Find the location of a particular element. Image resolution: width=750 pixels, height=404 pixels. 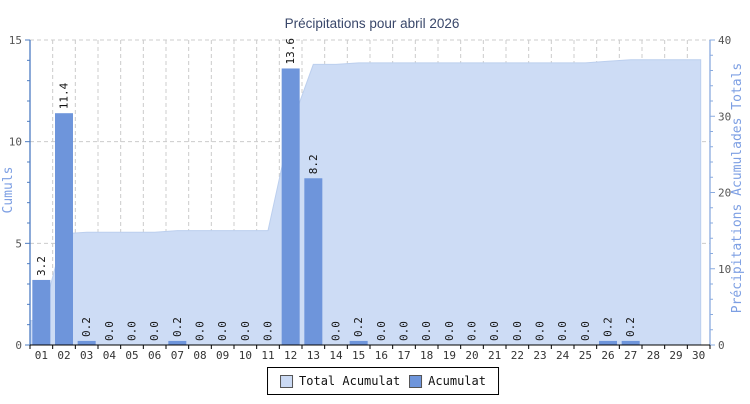

right-tick-label: 20 is located at coordinates (724, 193).